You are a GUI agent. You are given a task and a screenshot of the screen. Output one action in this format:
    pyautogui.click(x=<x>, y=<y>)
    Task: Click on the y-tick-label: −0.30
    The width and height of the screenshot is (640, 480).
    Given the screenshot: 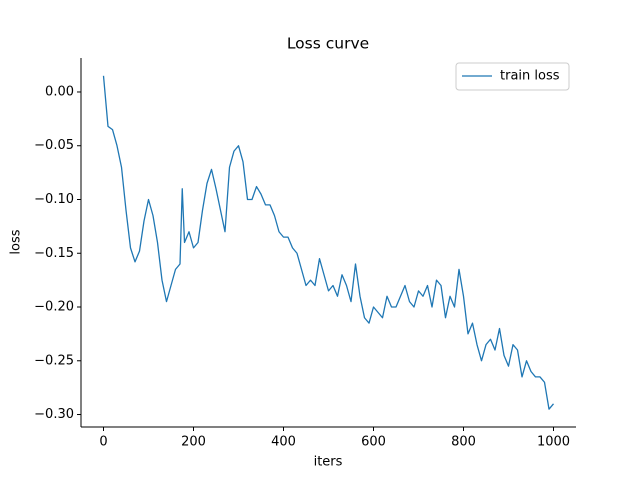 What is the action you would take?
    pyautogui.click(x=54, y=414)
    